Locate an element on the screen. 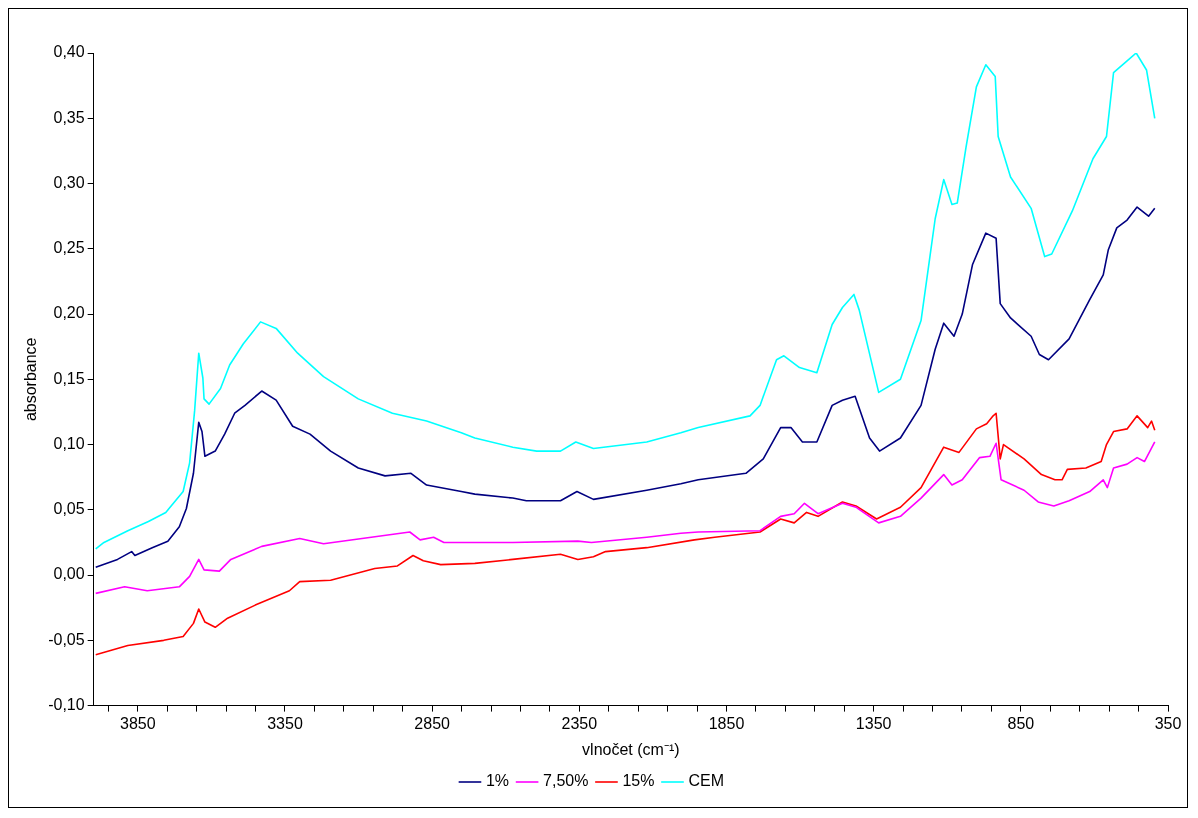 Image resolution: width=1198 pixels, height=818 pixels. x-tick-label: 850 is located at coordinates (1021, 723).